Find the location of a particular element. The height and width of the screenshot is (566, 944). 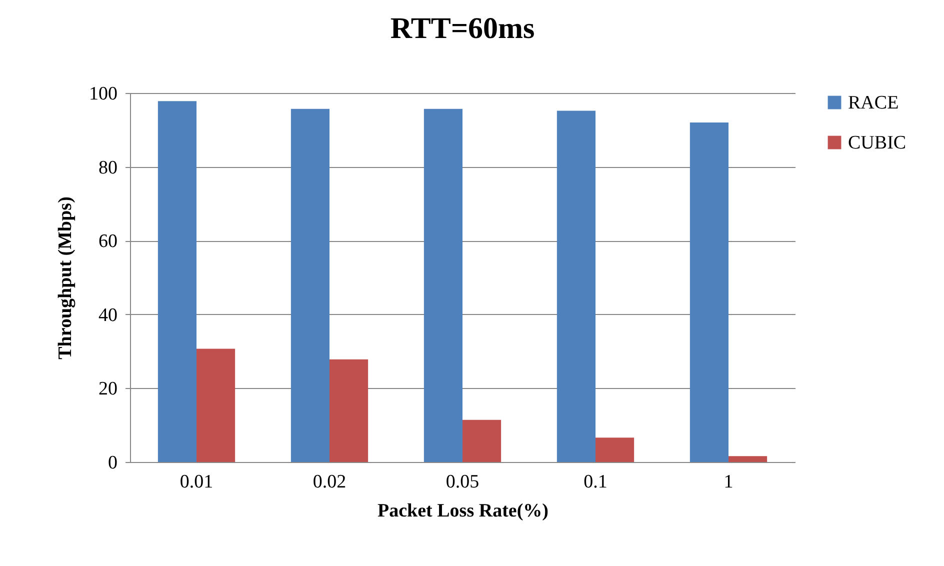

chart-title: RTT=60ms is located at coordinates (462, 28).